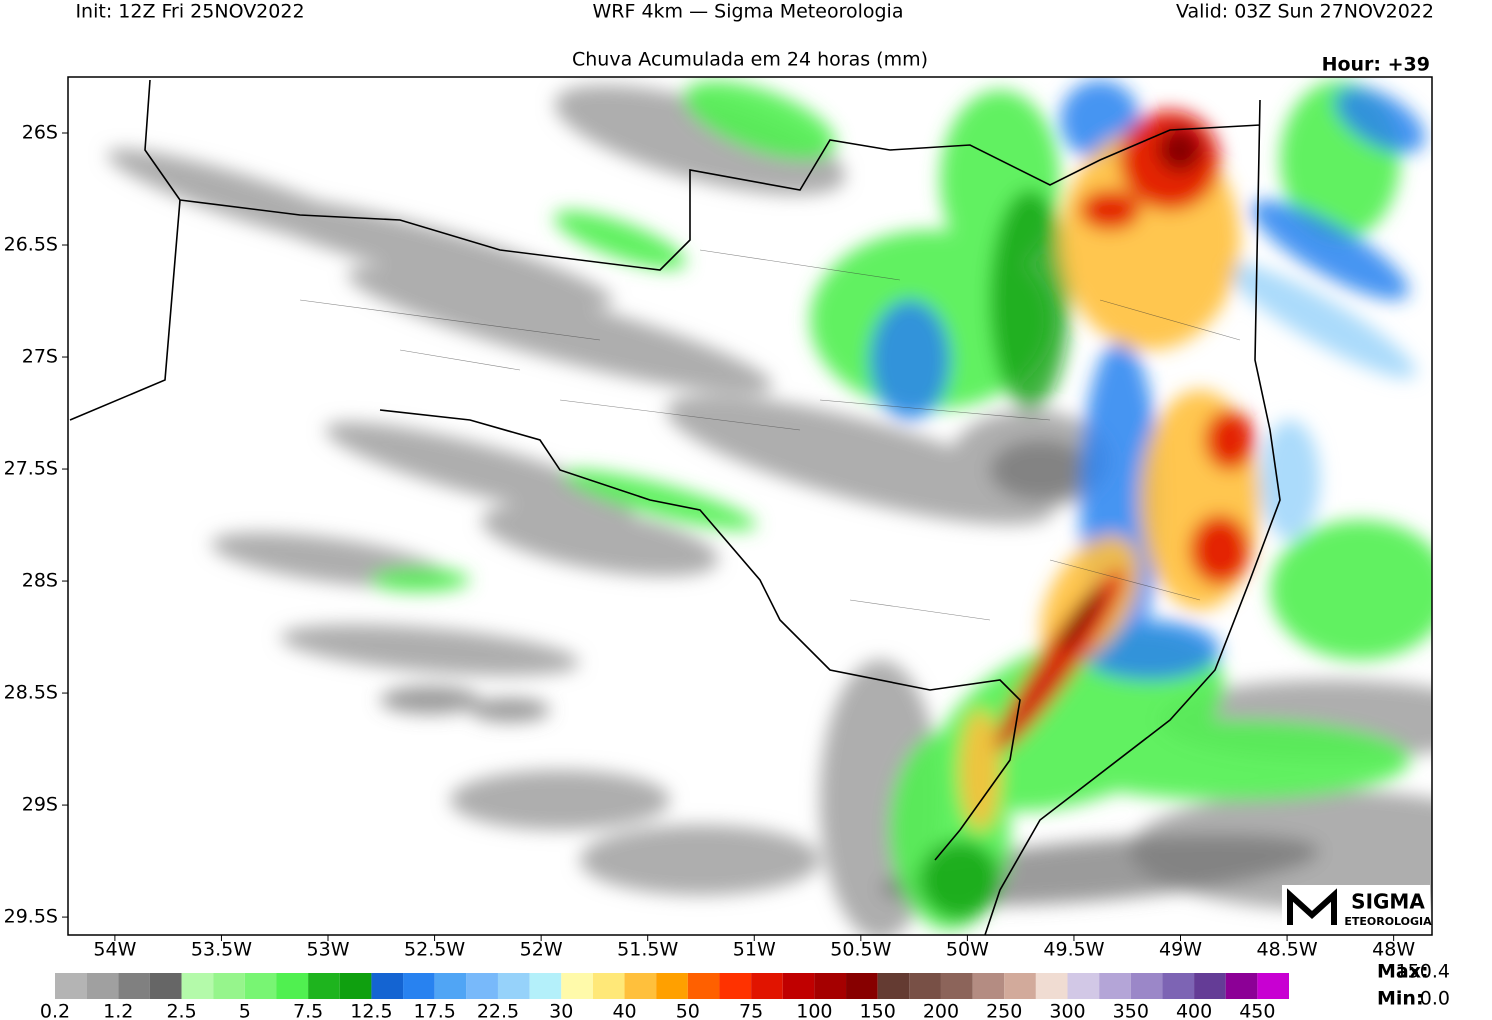 The width and height of the screenshot is (1492, 1020). I want to click on logo-name: SIGMA, so click(1388, 902).